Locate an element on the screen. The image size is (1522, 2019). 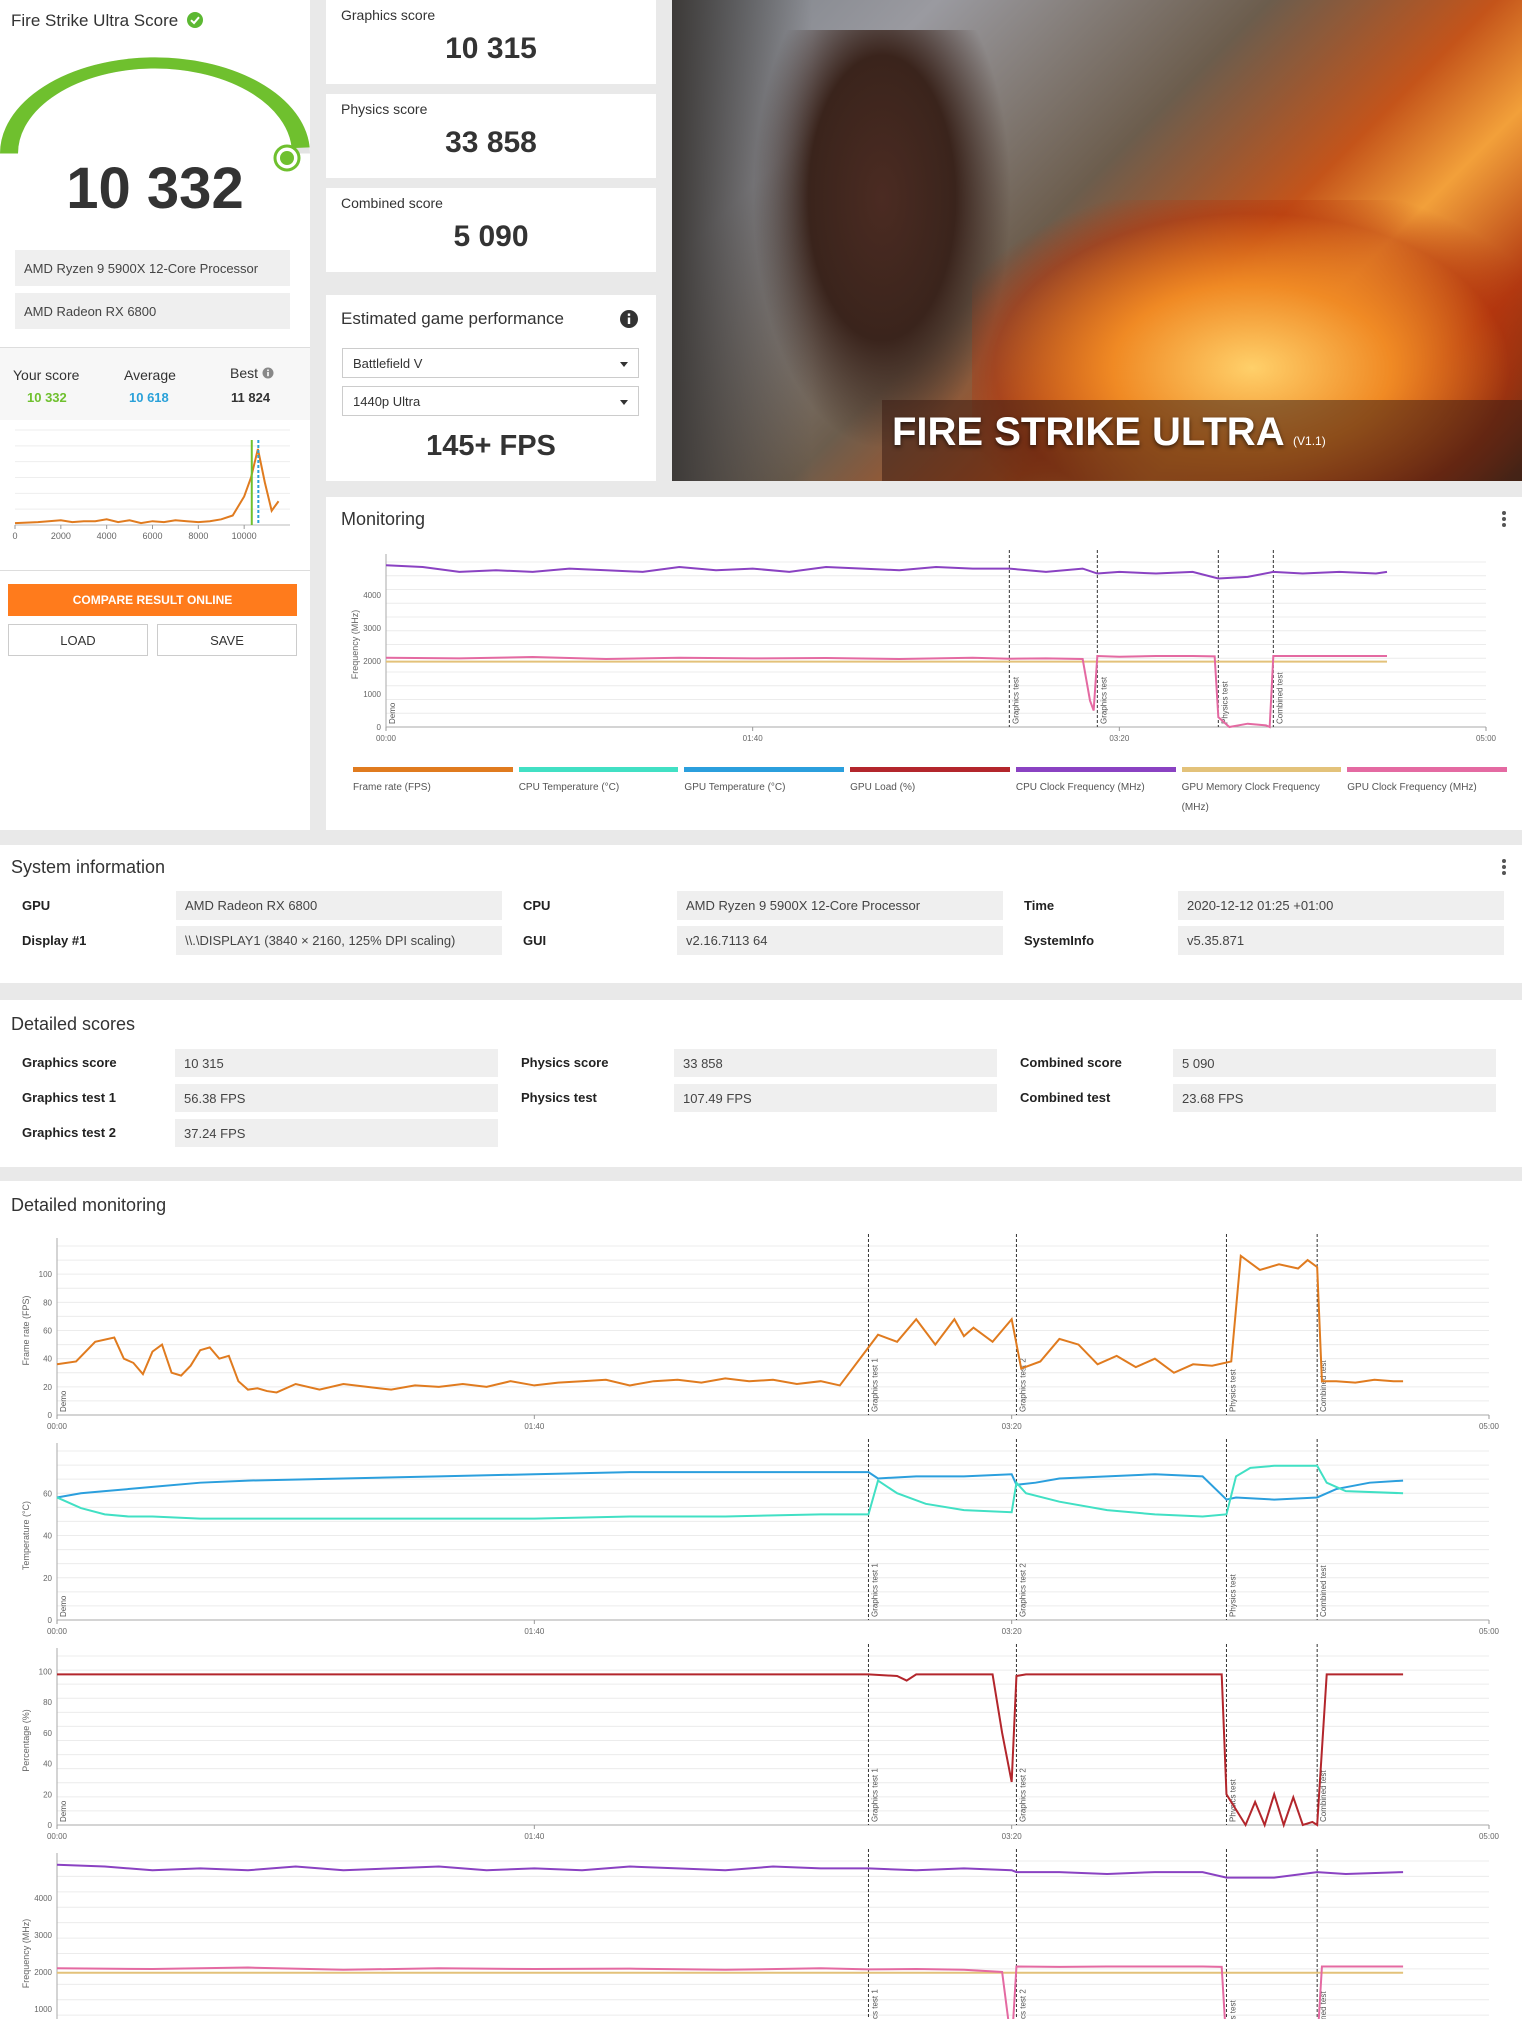
y-axis-label: Frame rate (FPS) is located at coordinates (26, 1330).